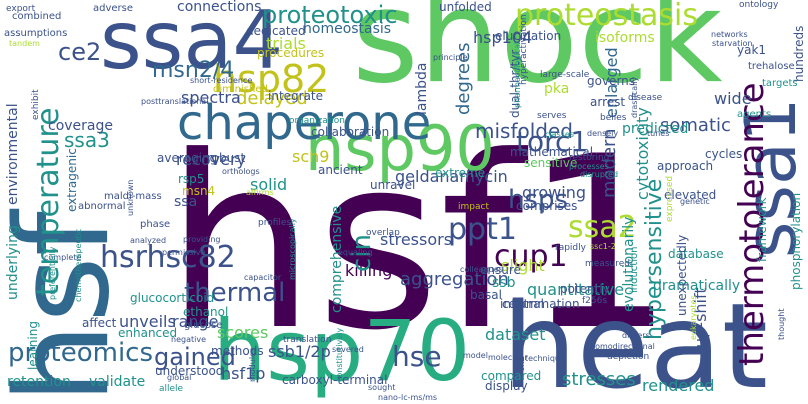  Describe the element at coordinates (243, 373) in the screenshot. I see `word: hsf1p` at that location.